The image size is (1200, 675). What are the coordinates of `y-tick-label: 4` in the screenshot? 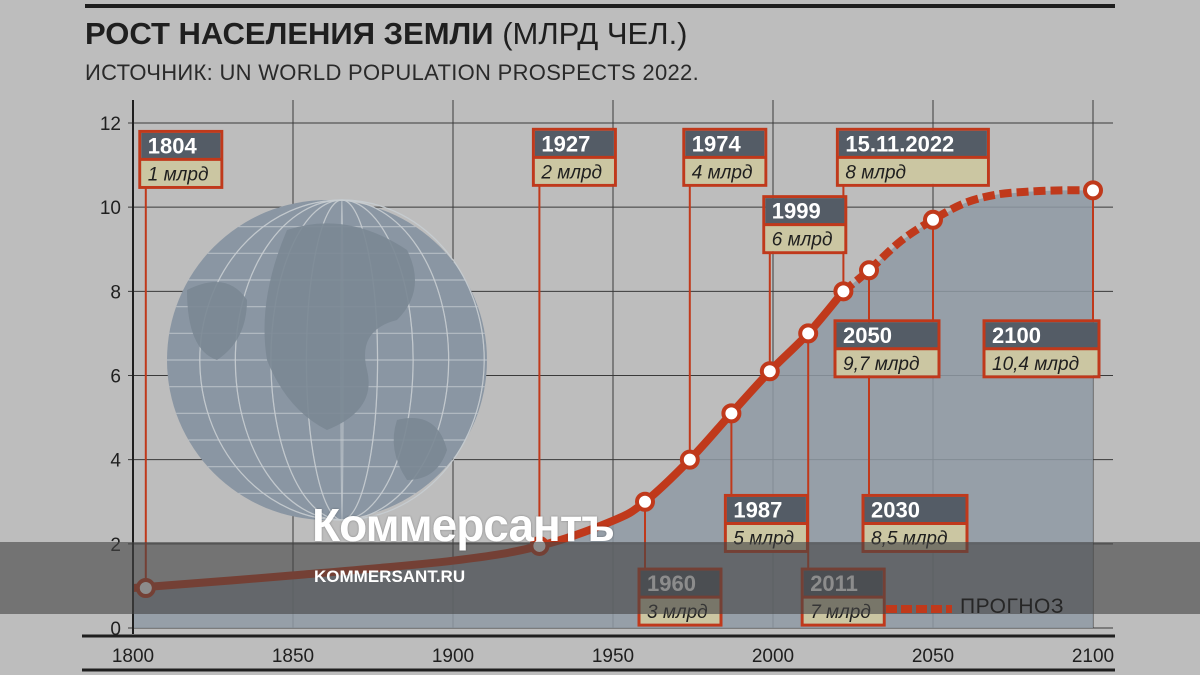 It's located at (115, 461).